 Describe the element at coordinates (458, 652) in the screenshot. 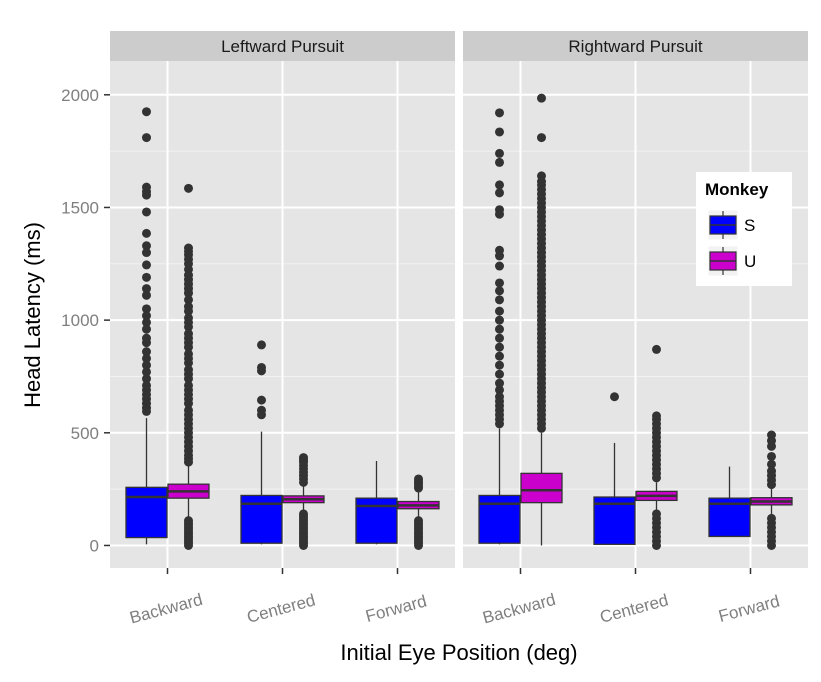

I see `x-axis-title: Initial Eye Position (deg)` at that location.